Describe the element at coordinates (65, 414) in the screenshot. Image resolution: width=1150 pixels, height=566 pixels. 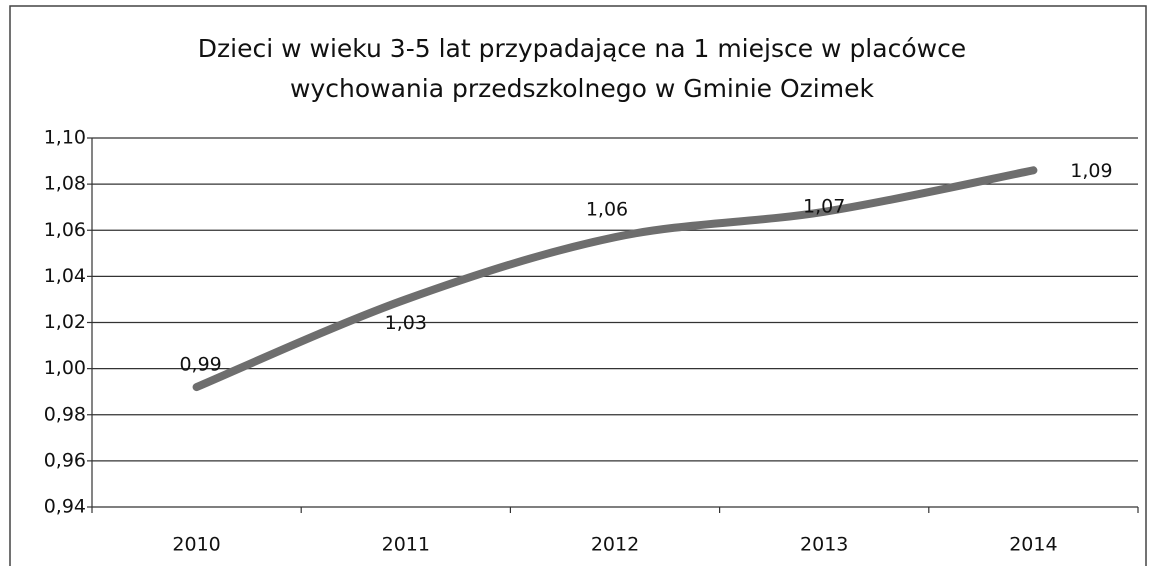
I see `y-tick-label: 0,98` at that location.